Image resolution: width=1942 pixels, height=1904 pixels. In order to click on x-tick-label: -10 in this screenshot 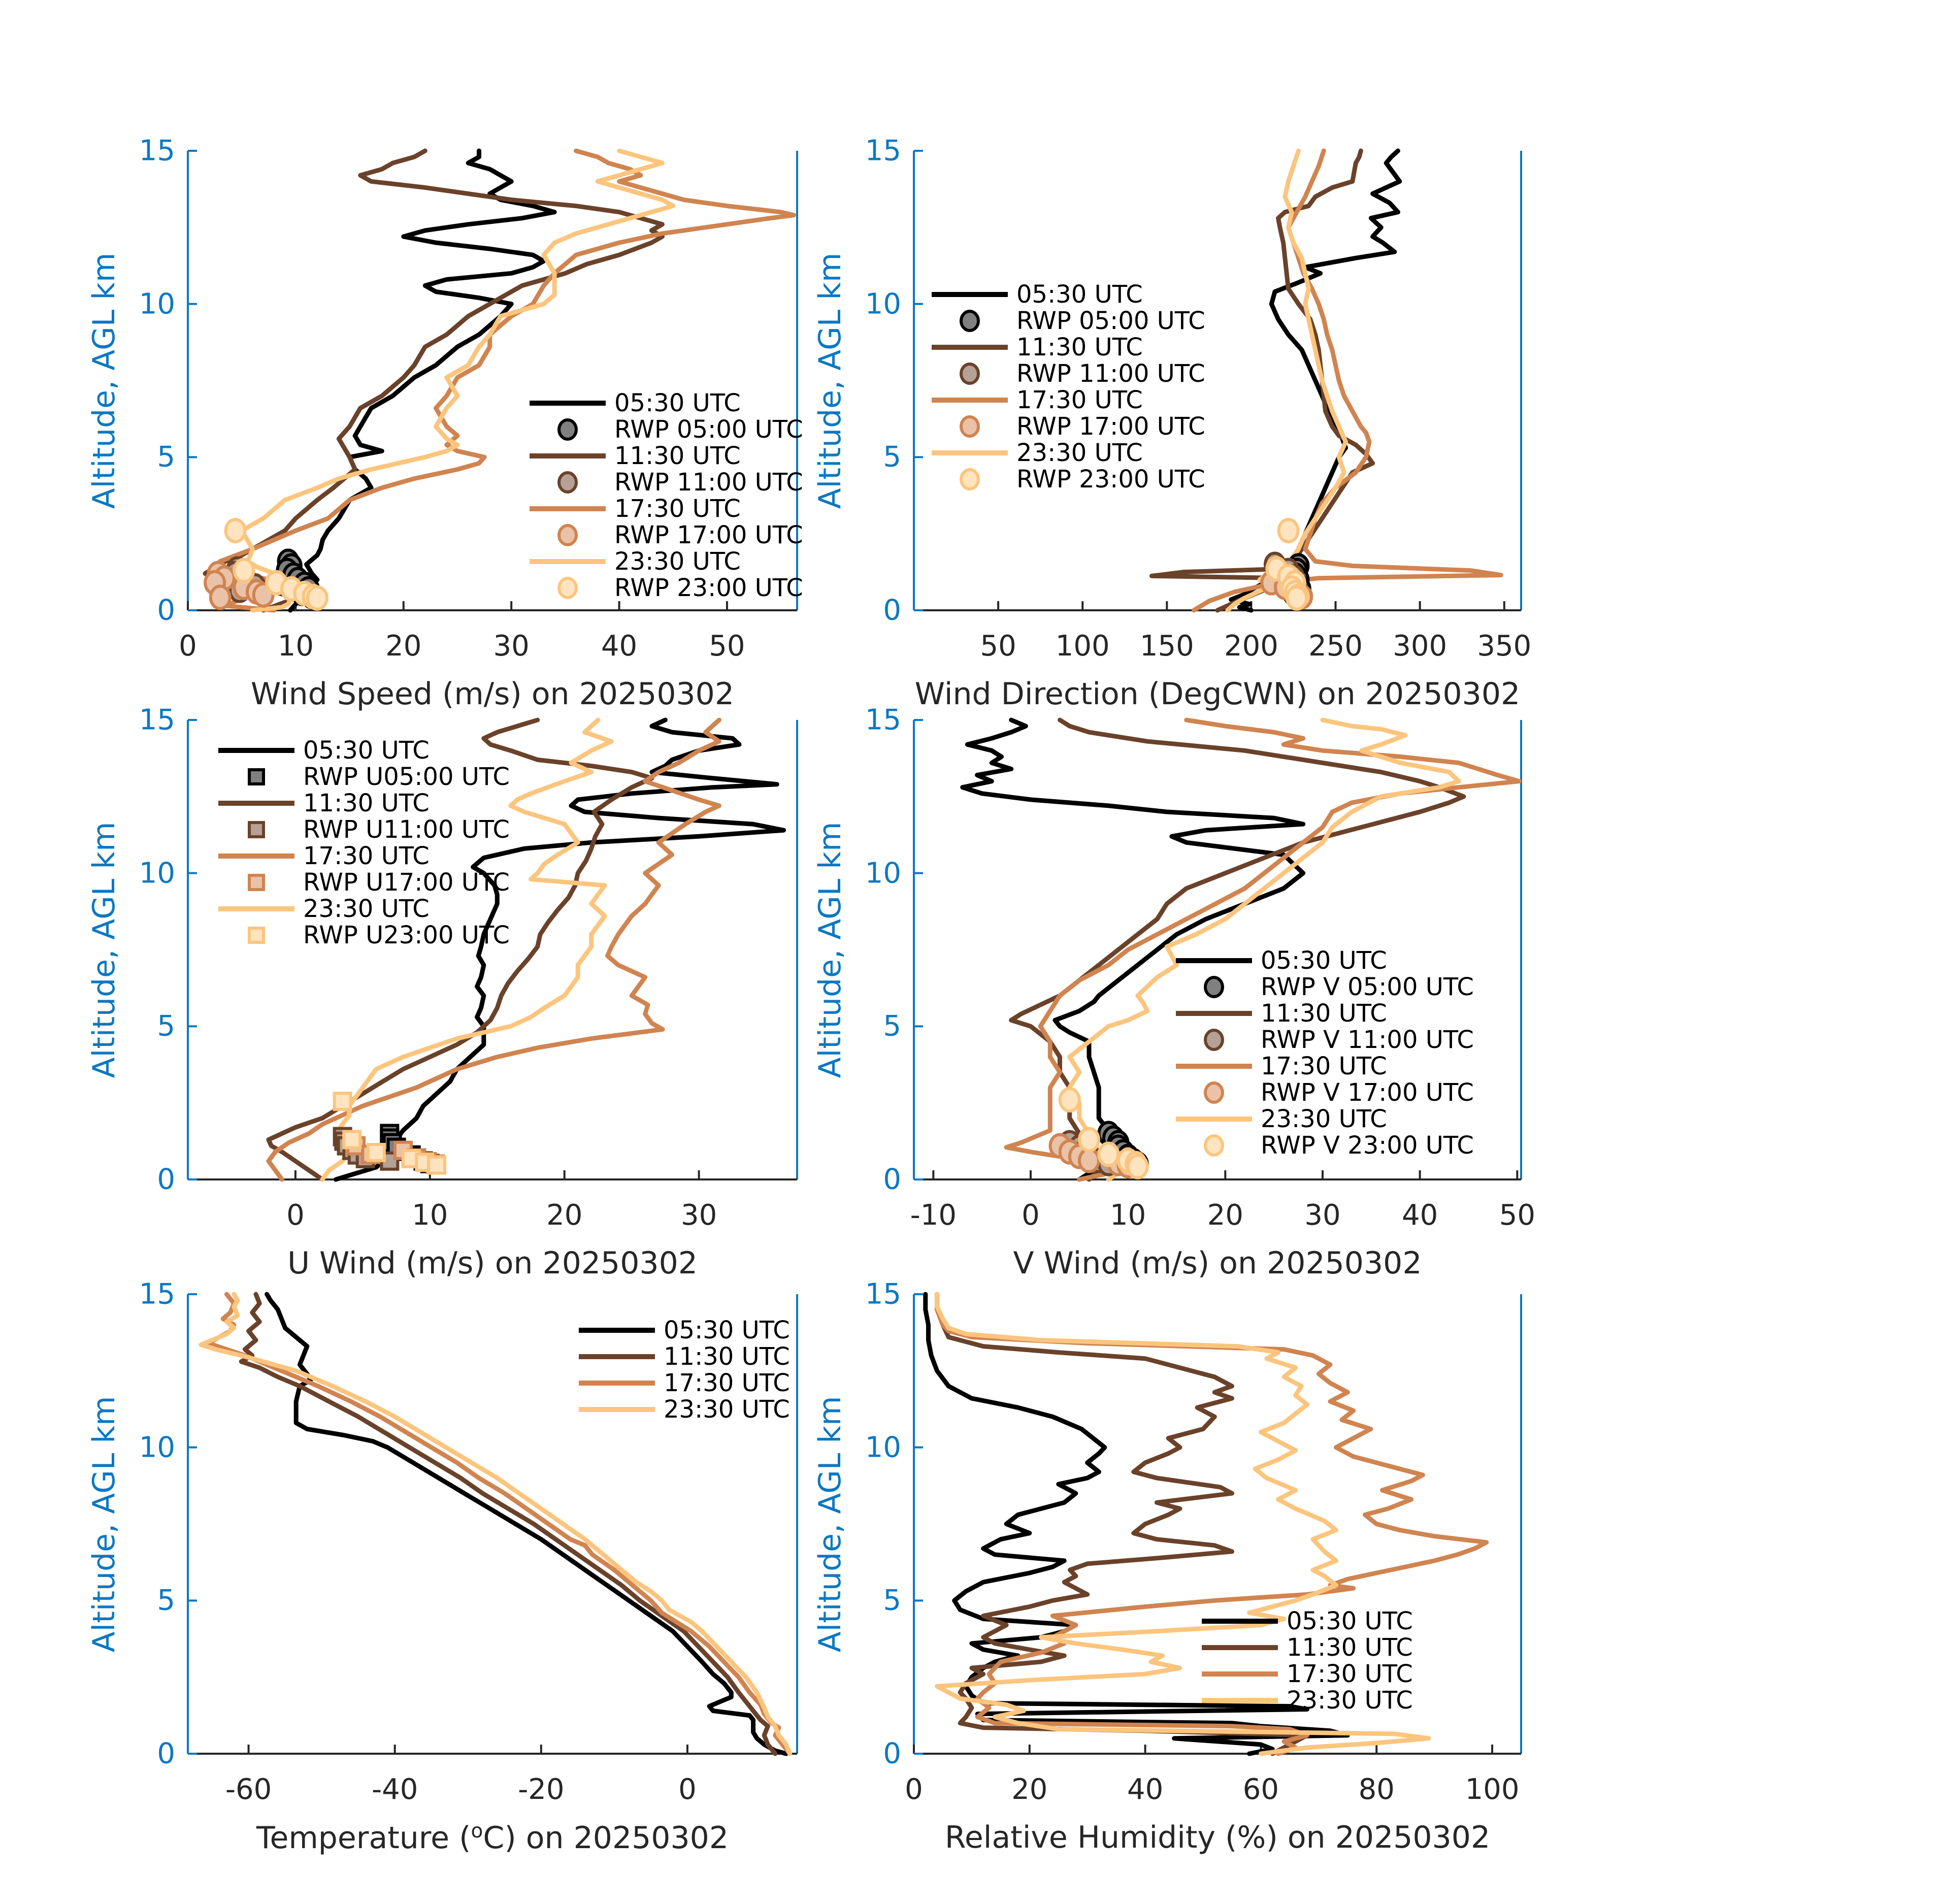, I will do `click(933, 1215)`.